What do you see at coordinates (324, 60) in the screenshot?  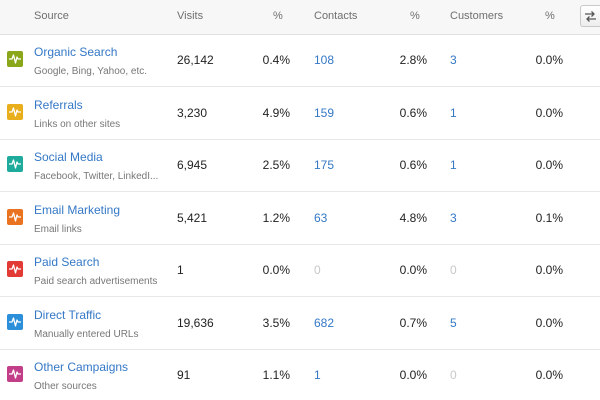 I see `contacts-value: 108` at bounding box center [324, 60].